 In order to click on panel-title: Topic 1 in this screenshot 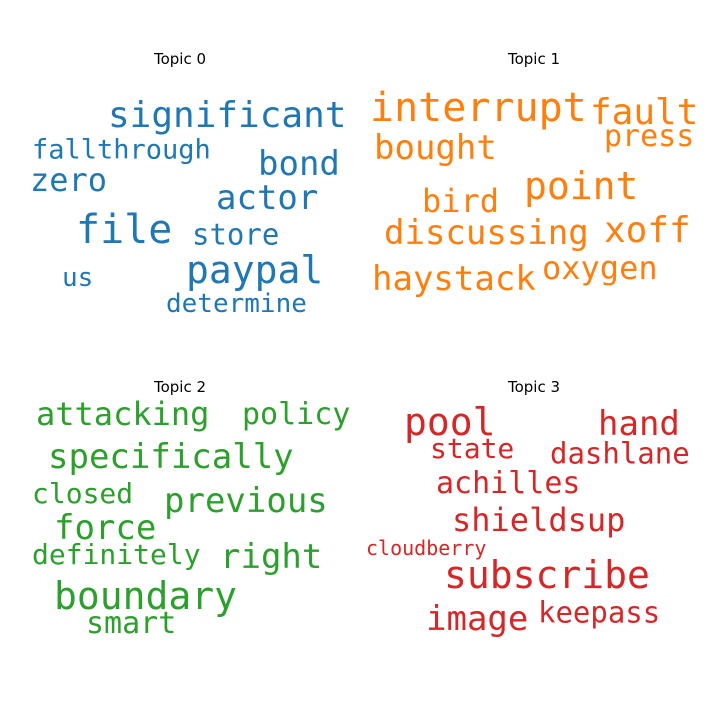, I will do `click(534, 59)`.